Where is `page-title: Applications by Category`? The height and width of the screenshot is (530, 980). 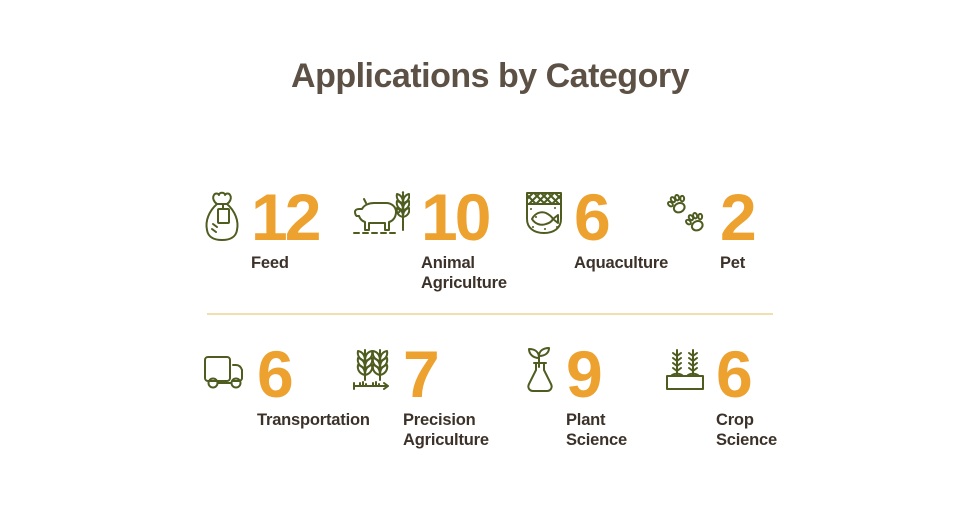
page-title: Applications by Category is located at coordinates (490, 76).